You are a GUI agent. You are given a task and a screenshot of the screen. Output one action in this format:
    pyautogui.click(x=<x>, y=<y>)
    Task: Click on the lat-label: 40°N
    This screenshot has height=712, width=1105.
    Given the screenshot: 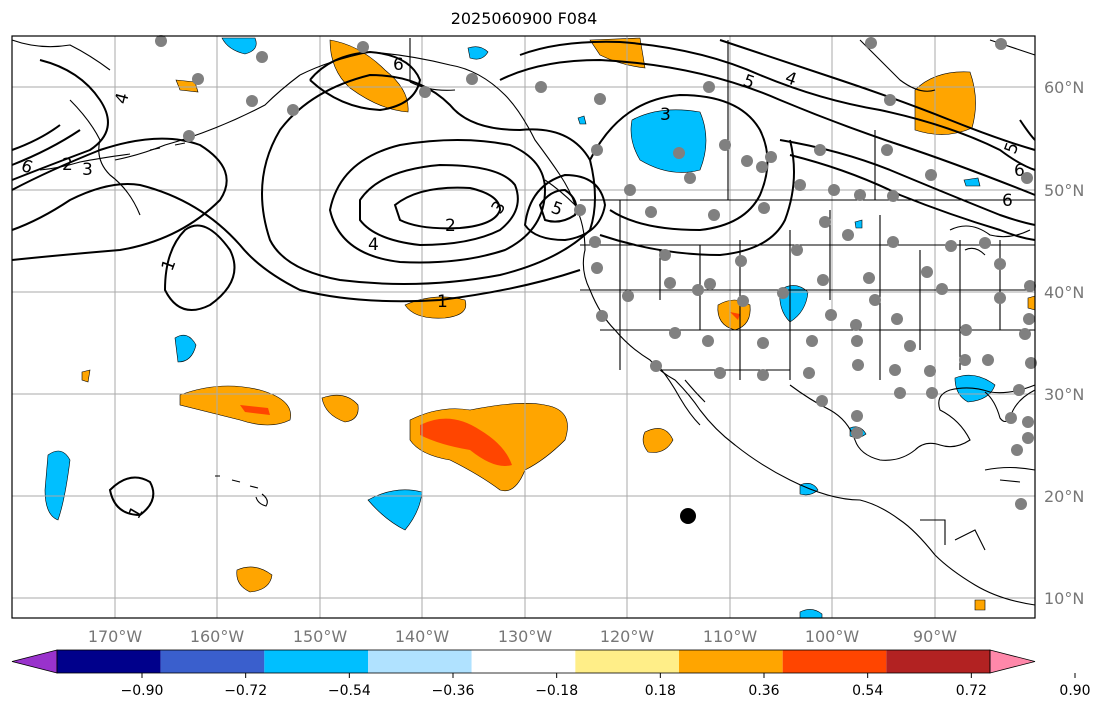 What is the action you would take?
    pyautogui.click(x=1064, y=292)
    